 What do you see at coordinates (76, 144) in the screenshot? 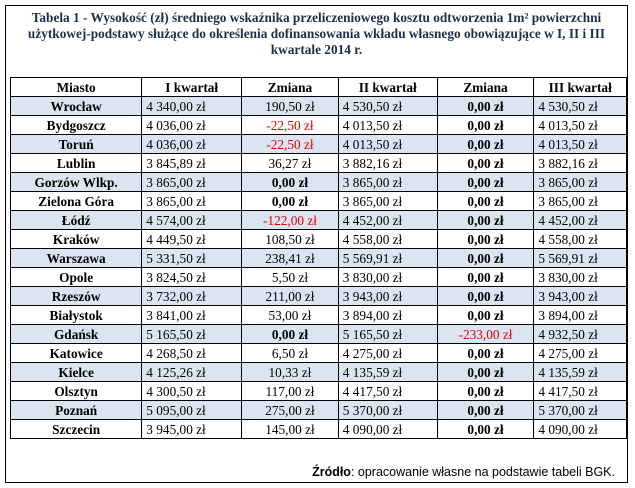
I see `city-cell: Toruń` at bounding box center [76, 144].